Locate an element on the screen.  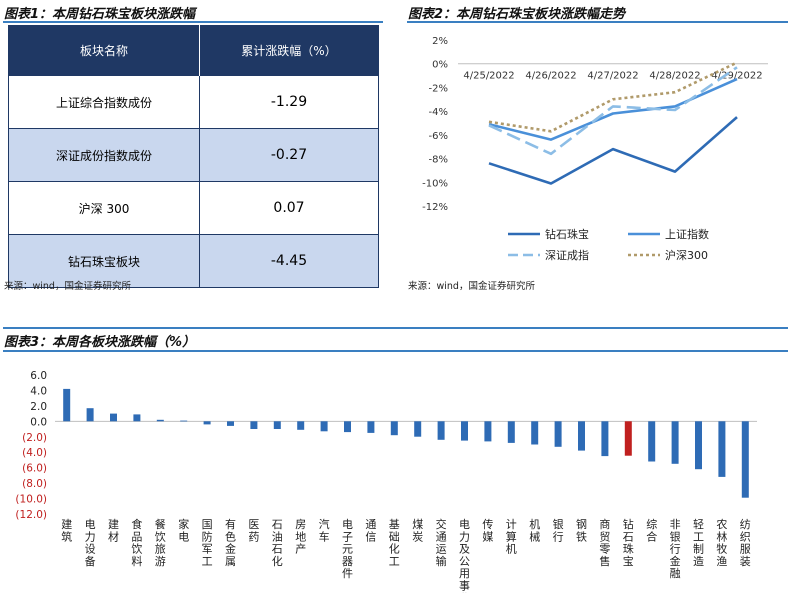
y-tick-label: (4.0) is located at coordinates (34, 453).